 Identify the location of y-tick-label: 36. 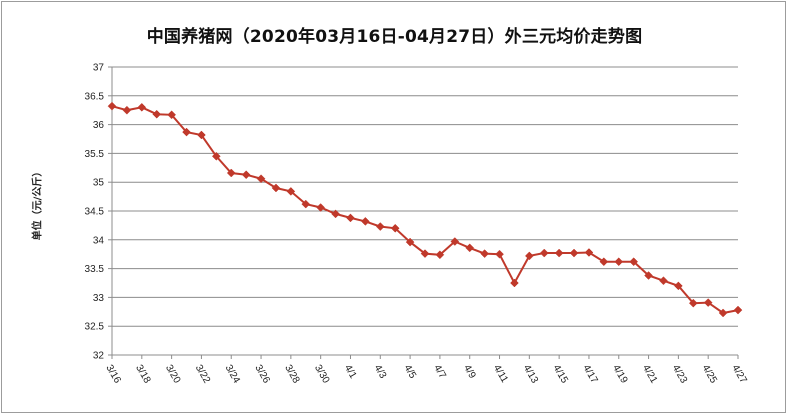
(99, 125).